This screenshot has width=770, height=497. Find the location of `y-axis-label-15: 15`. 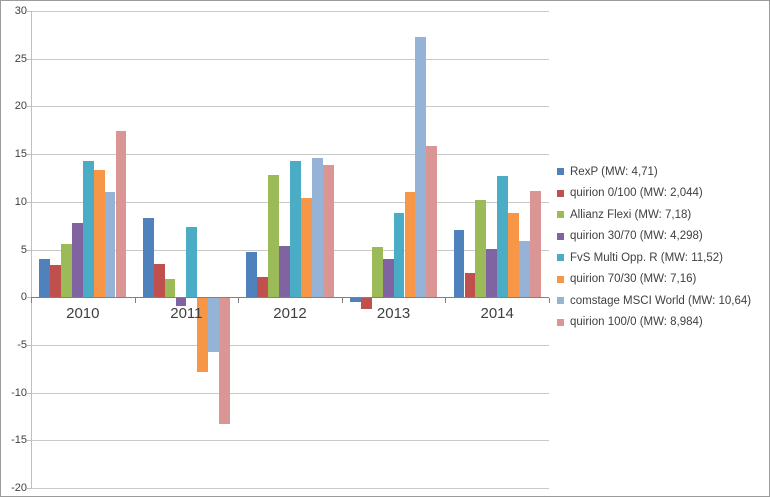

y-axis-label-15: 15 is located at coordinates (20, 154).